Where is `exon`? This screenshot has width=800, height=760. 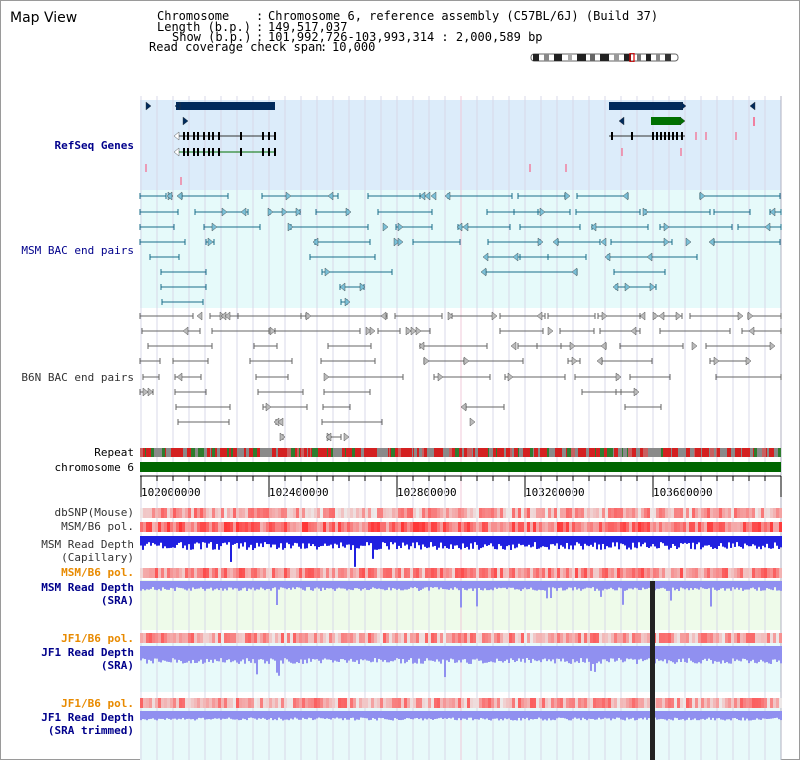
exon is located at coordinates (275, 136).